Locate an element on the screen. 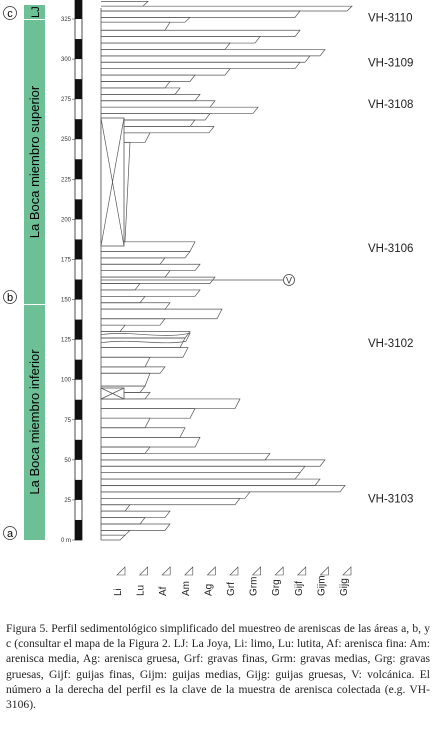  formation-label-upper: La Boca miembro superior is located at coordinates (34, 161).